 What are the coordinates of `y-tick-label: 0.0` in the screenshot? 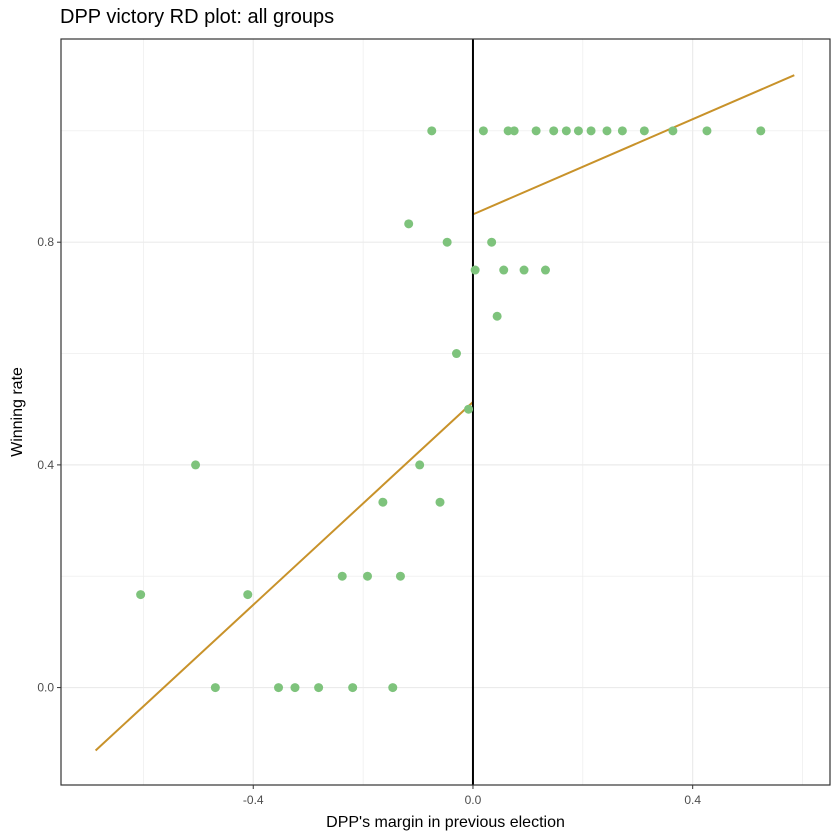 It's located at (45, 688).